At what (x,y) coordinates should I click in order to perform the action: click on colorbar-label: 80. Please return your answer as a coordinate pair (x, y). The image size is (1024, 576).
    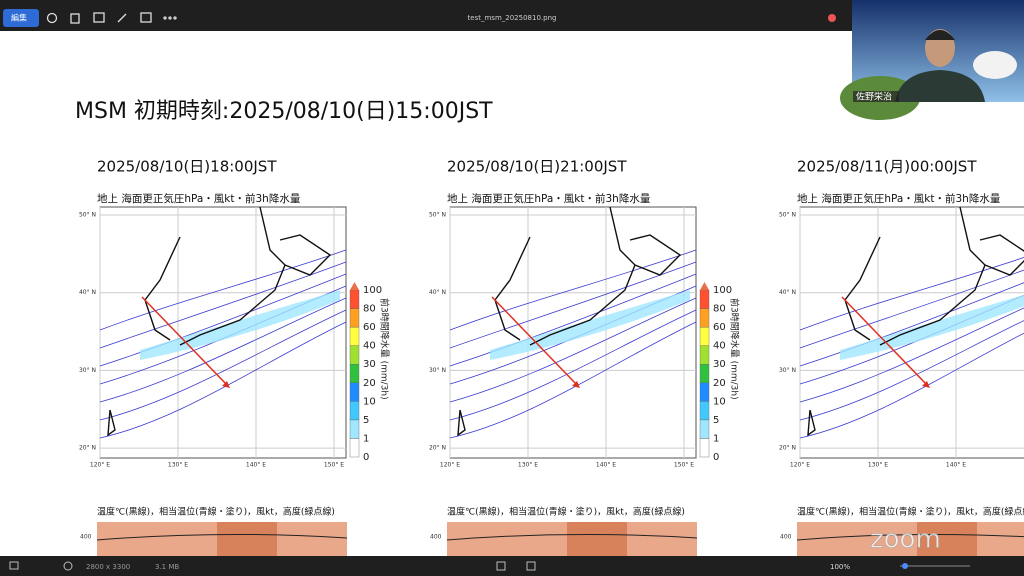
    Looking at the image, I should click on (719, 309).